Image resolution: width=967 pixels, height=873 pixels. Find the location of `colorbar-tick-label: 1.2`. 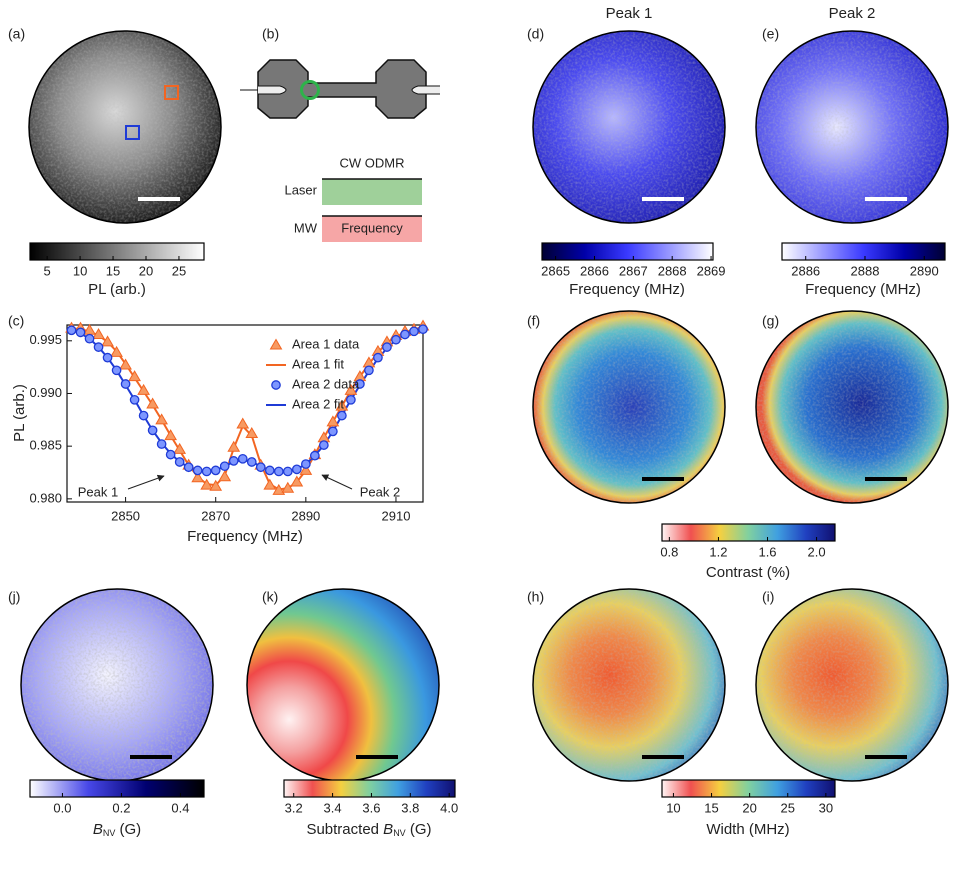

colorbar-tick-label: 1.2 is located at coordinates (718, 551).